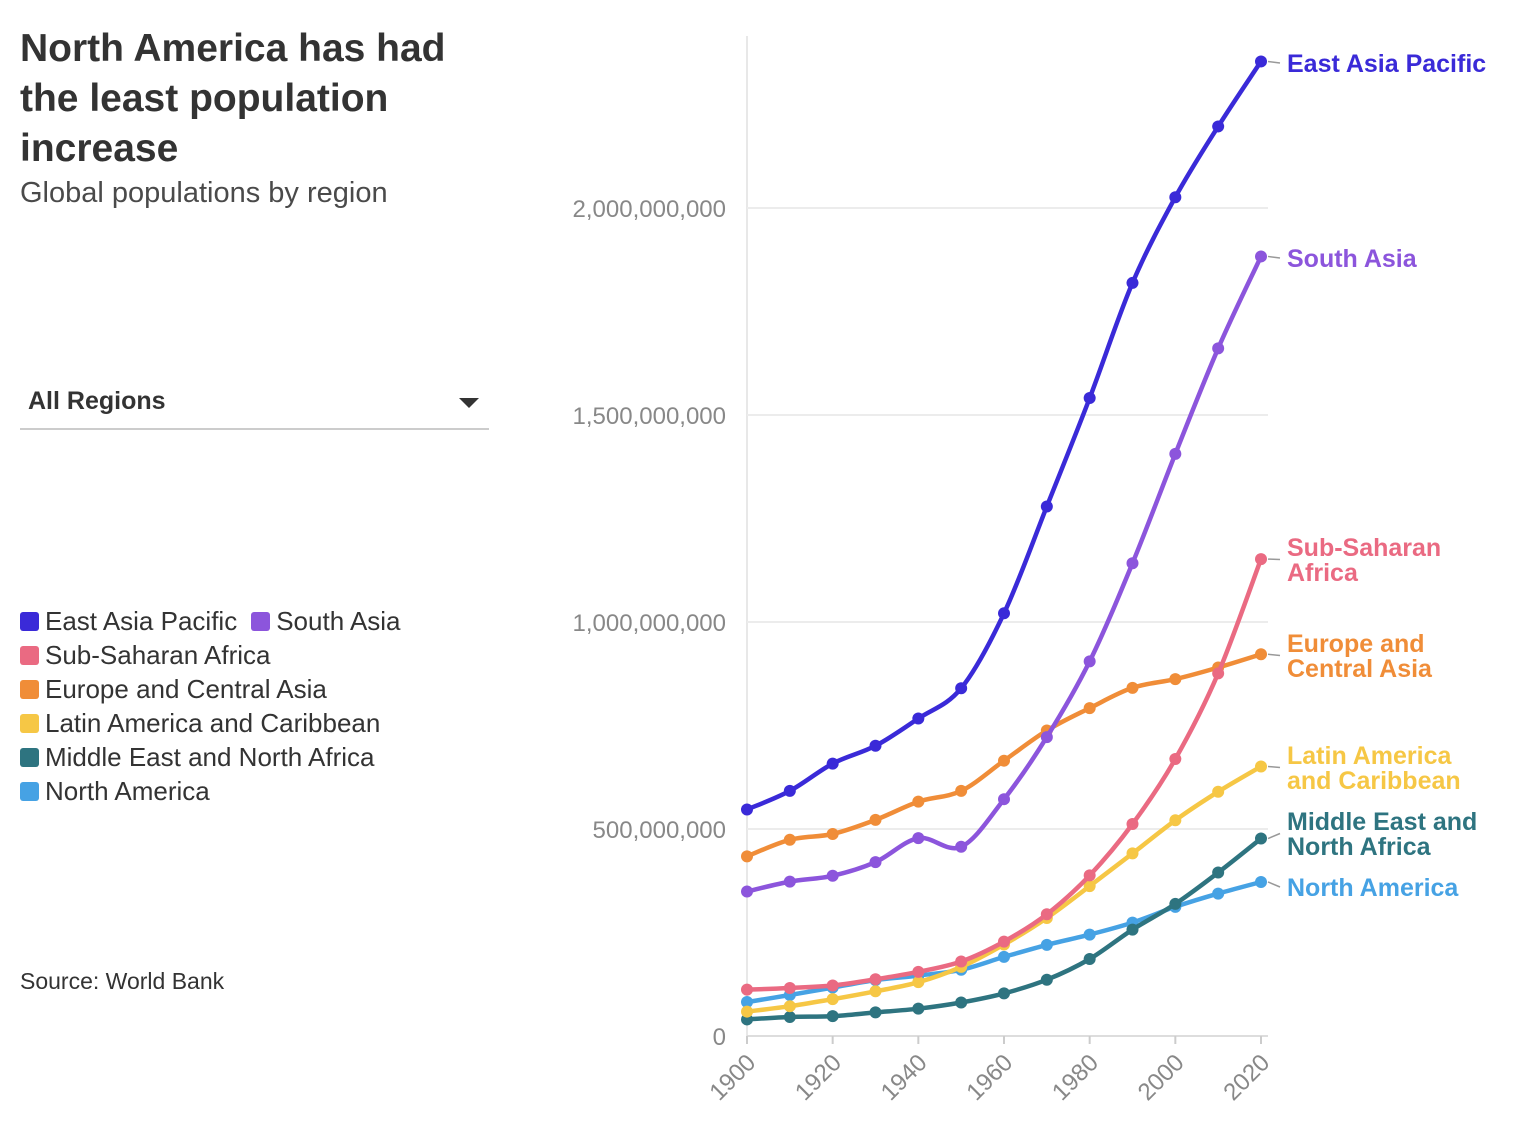 The width and height of the screenshot is (1524, 1148). What do you see at coordinates (832, 875) in the screenshot?
I see `data-point-south-asia-1920` at bounding box center [832, 875].